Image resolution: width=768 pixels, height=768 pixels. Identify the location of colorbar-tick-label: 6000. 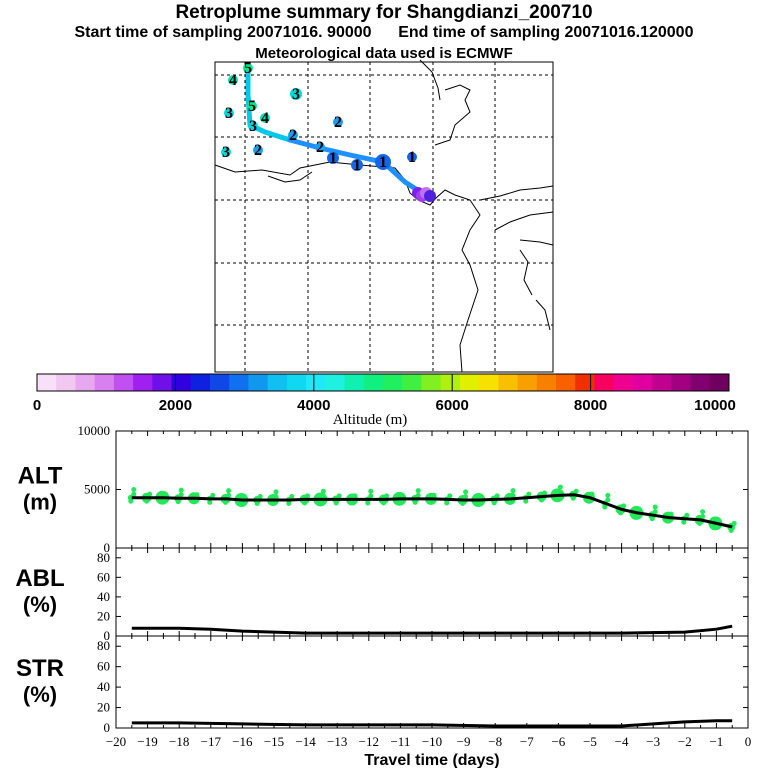
(452, 405).